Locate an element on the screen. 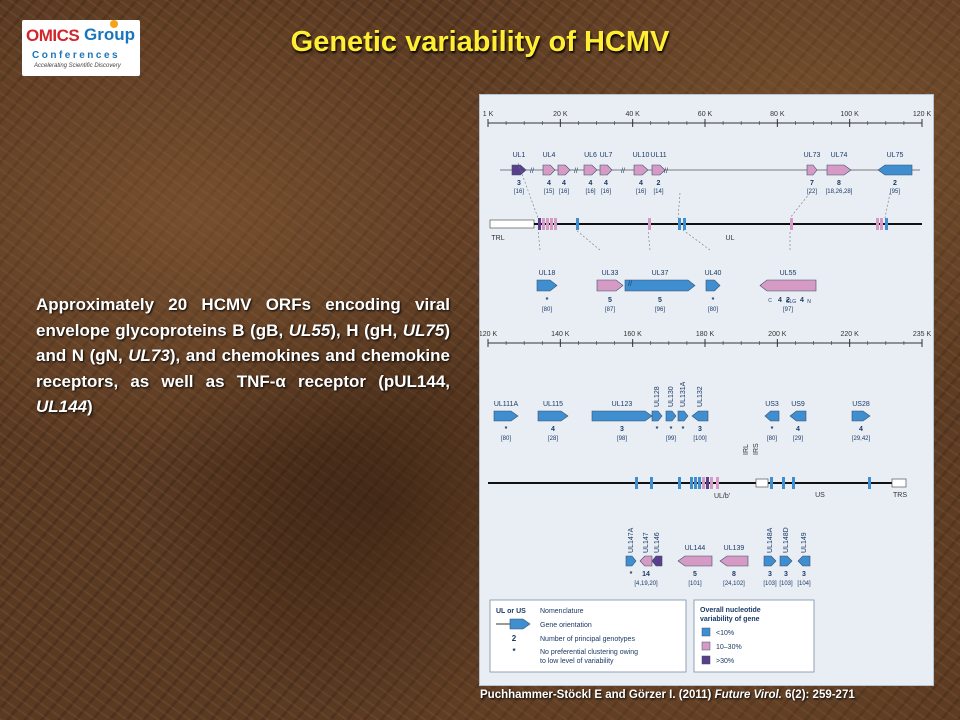  bottom-gene-name: UL149 is located at coordinates (804, 542).